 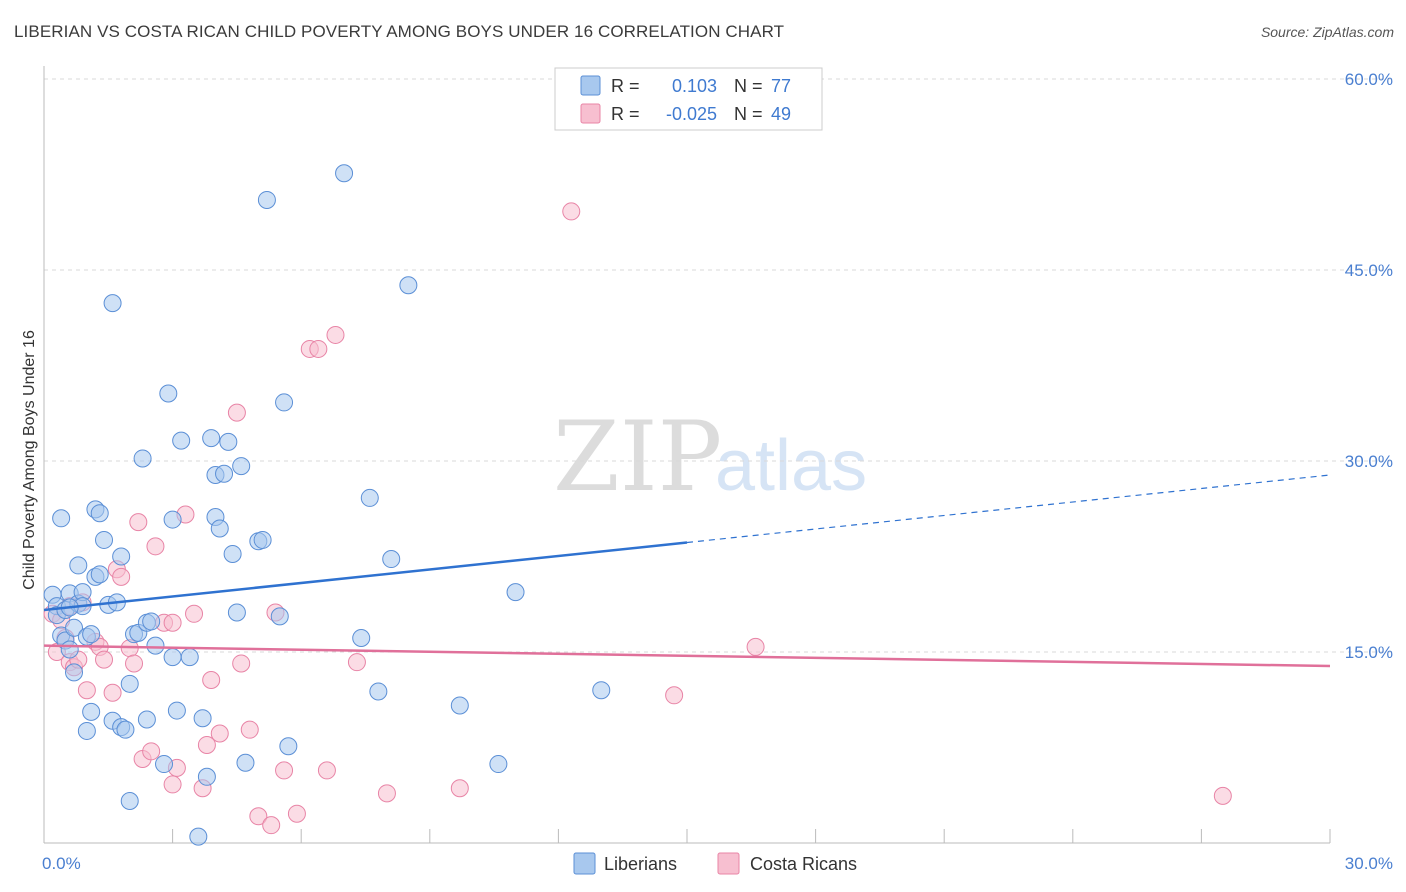 I want to click on legend-r-value-liberians: 0.103, so click(x=694, y=86).